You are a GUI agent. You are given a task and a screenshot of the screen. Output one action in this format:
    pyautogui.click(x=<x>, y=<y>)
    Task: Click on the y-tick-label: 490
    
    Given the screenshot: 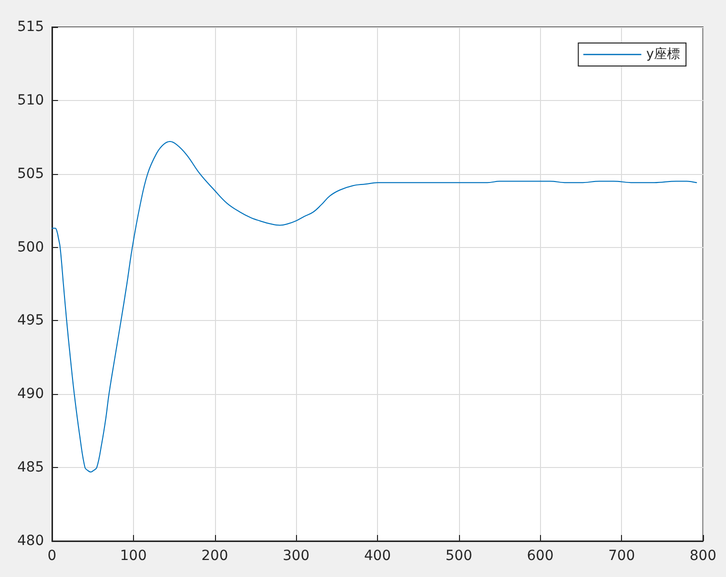 What is the action you would take?
    pyautogui.click(x=30, y=394)
    